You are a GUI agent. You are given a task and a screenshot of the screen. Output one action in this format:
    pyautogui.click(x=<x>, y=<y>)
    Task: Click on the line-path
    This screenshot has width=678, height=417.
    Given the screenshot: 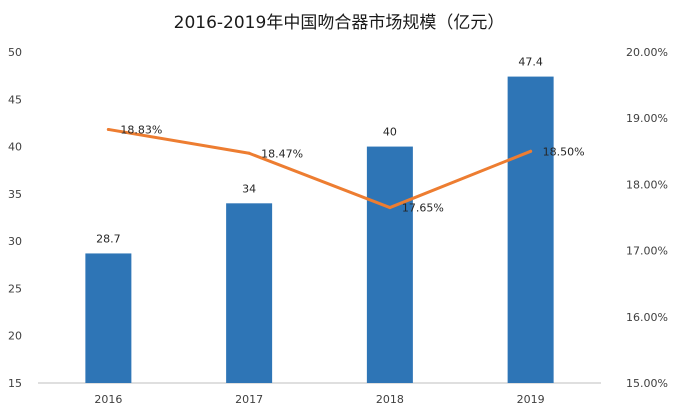 What is the action you would take?
    pyautogui.click(x=319, y=168)
    